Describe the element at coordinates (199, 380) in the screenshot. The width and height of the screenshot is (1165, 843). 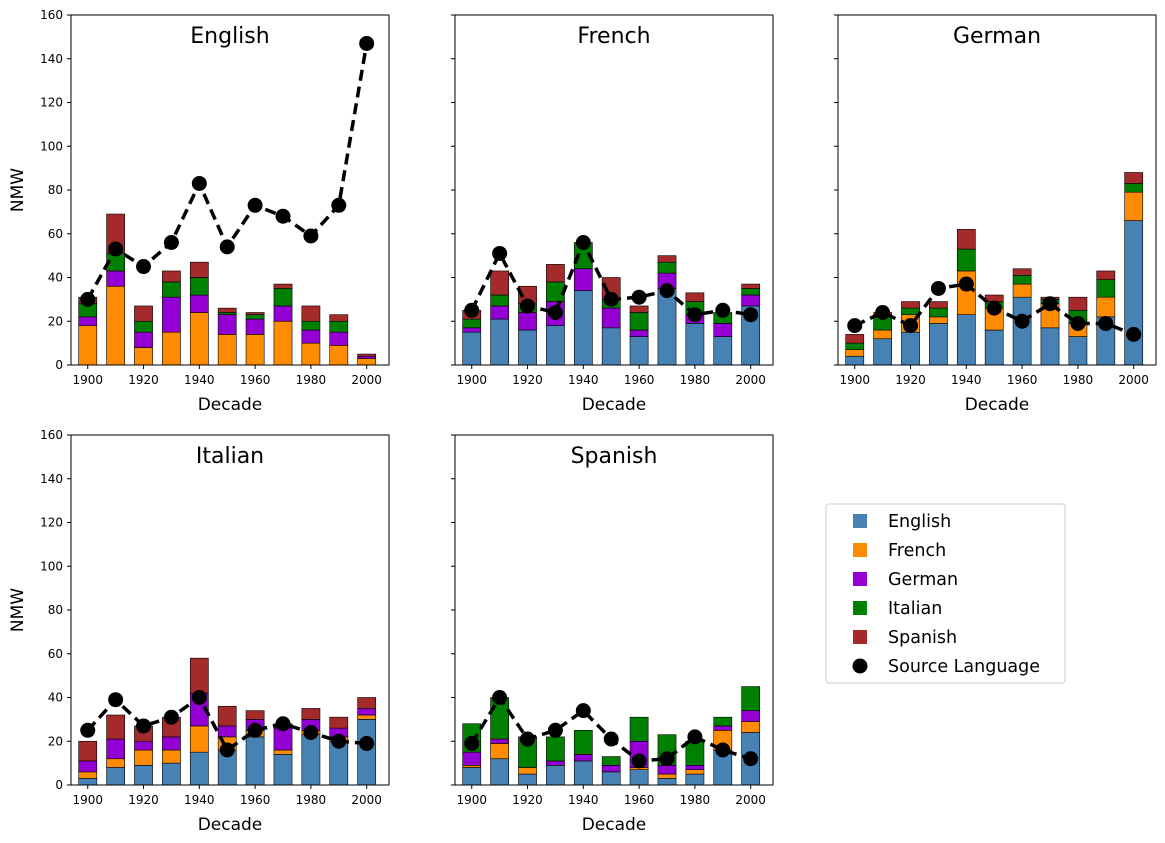
I see `x-tick-label: 1940` at that location.